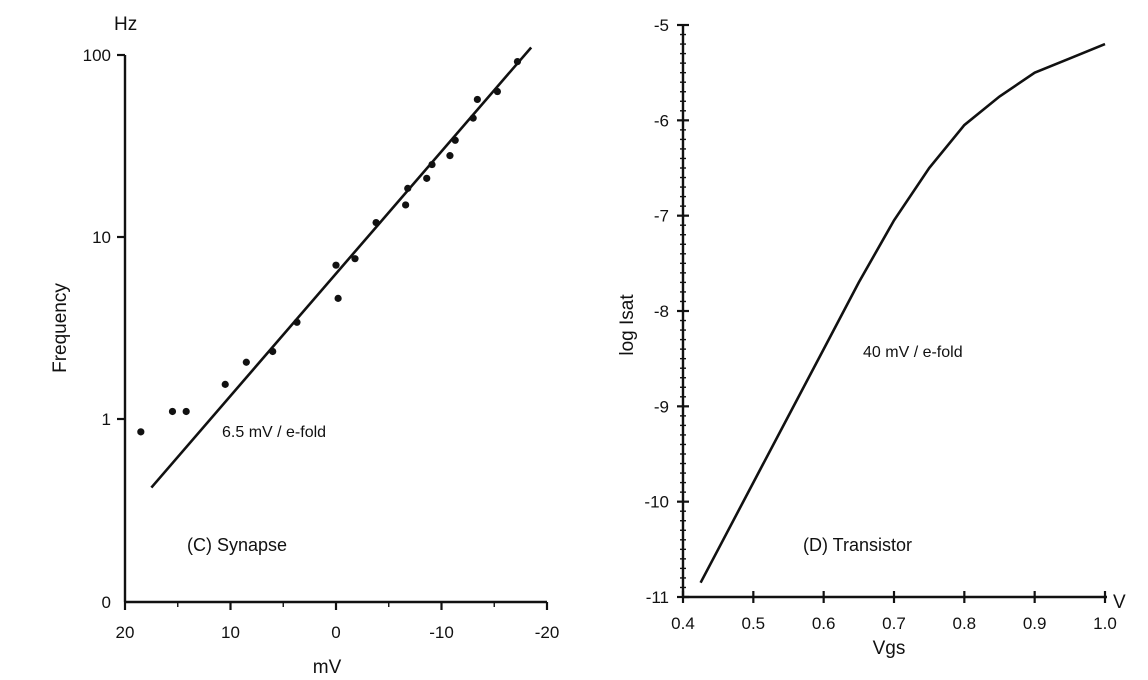 The height and width of the screenshot is (680, 1148). I want to click on c-x-tick-label: -10, so click(441, 632).